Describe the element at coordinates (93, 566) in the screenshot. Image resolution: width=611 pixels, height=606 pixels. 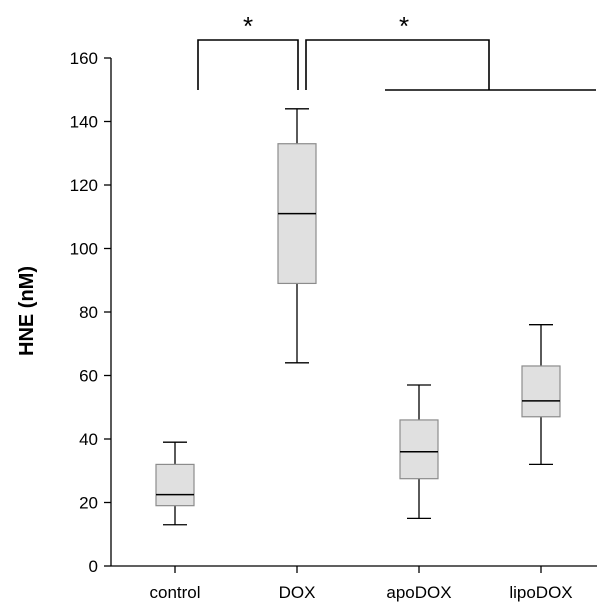
I see `y-tick-label: 0` at that location.